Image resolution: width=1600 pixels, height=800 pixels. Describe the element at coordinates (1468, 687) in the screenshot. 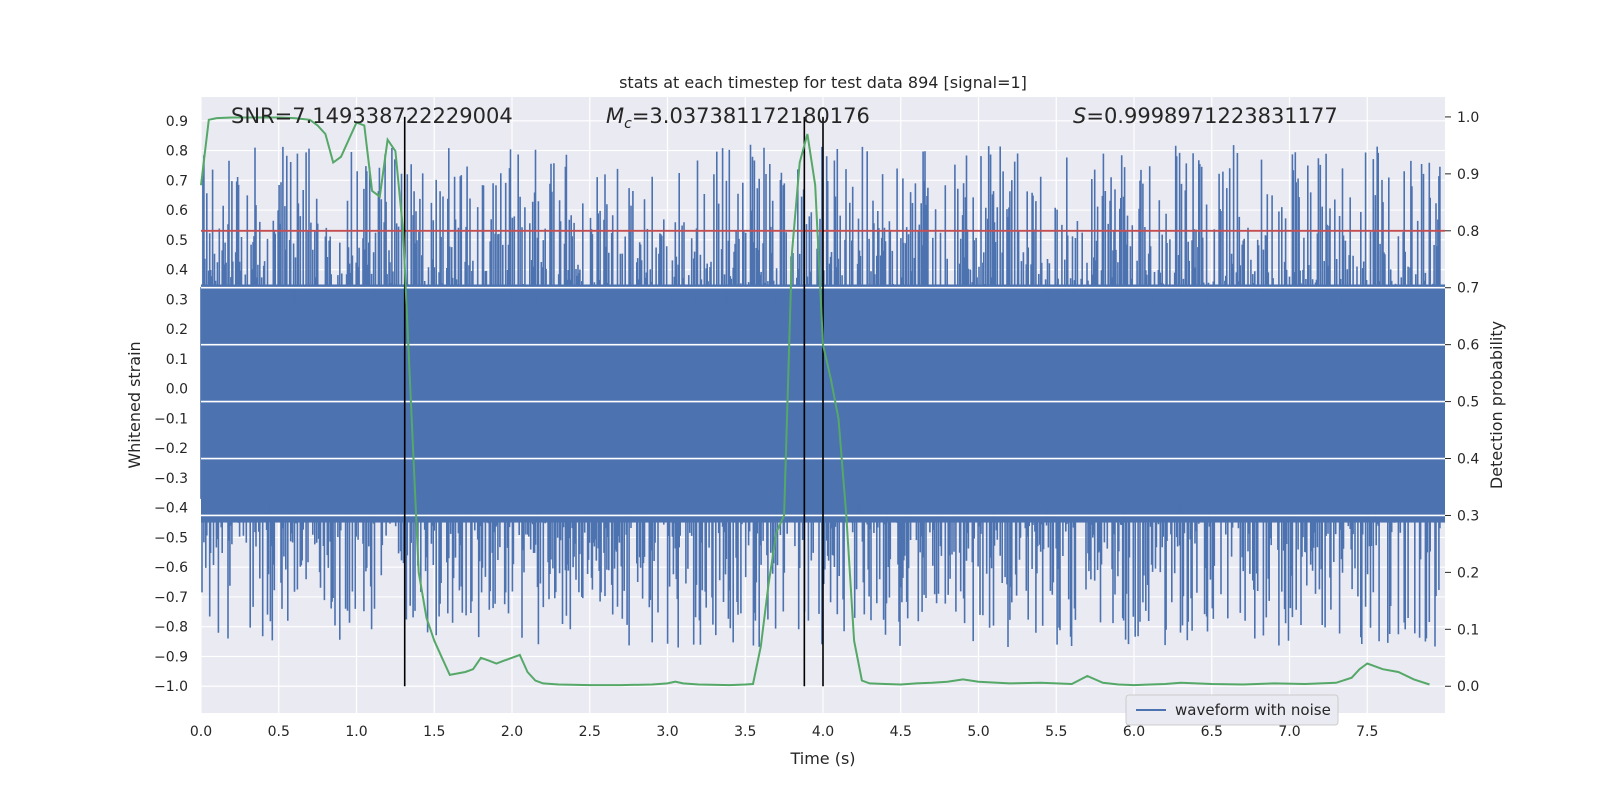

I see `y2-tick-label: 0.0` at that location.